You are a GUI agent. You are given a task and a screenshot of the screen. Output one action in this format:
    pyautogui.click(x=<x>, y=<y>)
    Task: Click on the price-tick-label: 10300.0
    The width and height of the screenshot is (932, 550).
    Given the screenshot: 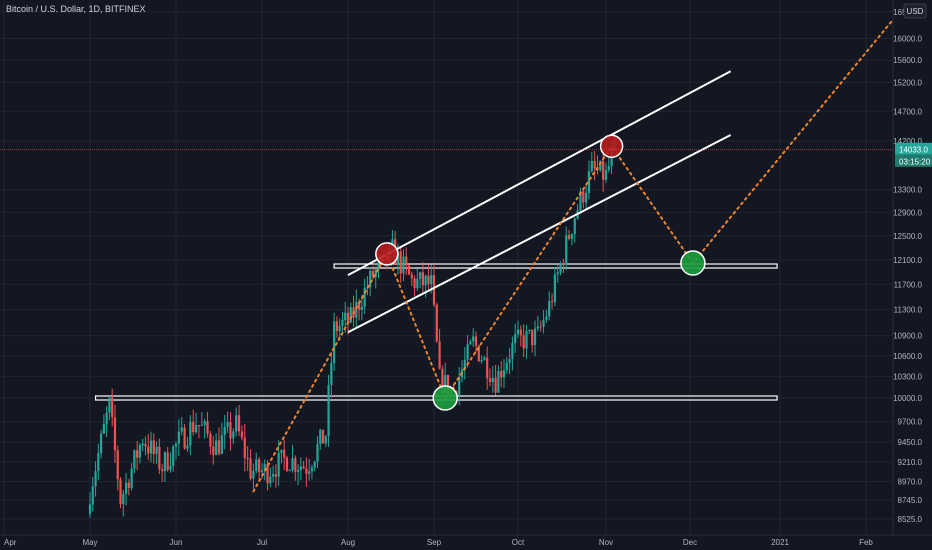 What is the action you would take?
    pyautogui.click(x=907, y=377)
    